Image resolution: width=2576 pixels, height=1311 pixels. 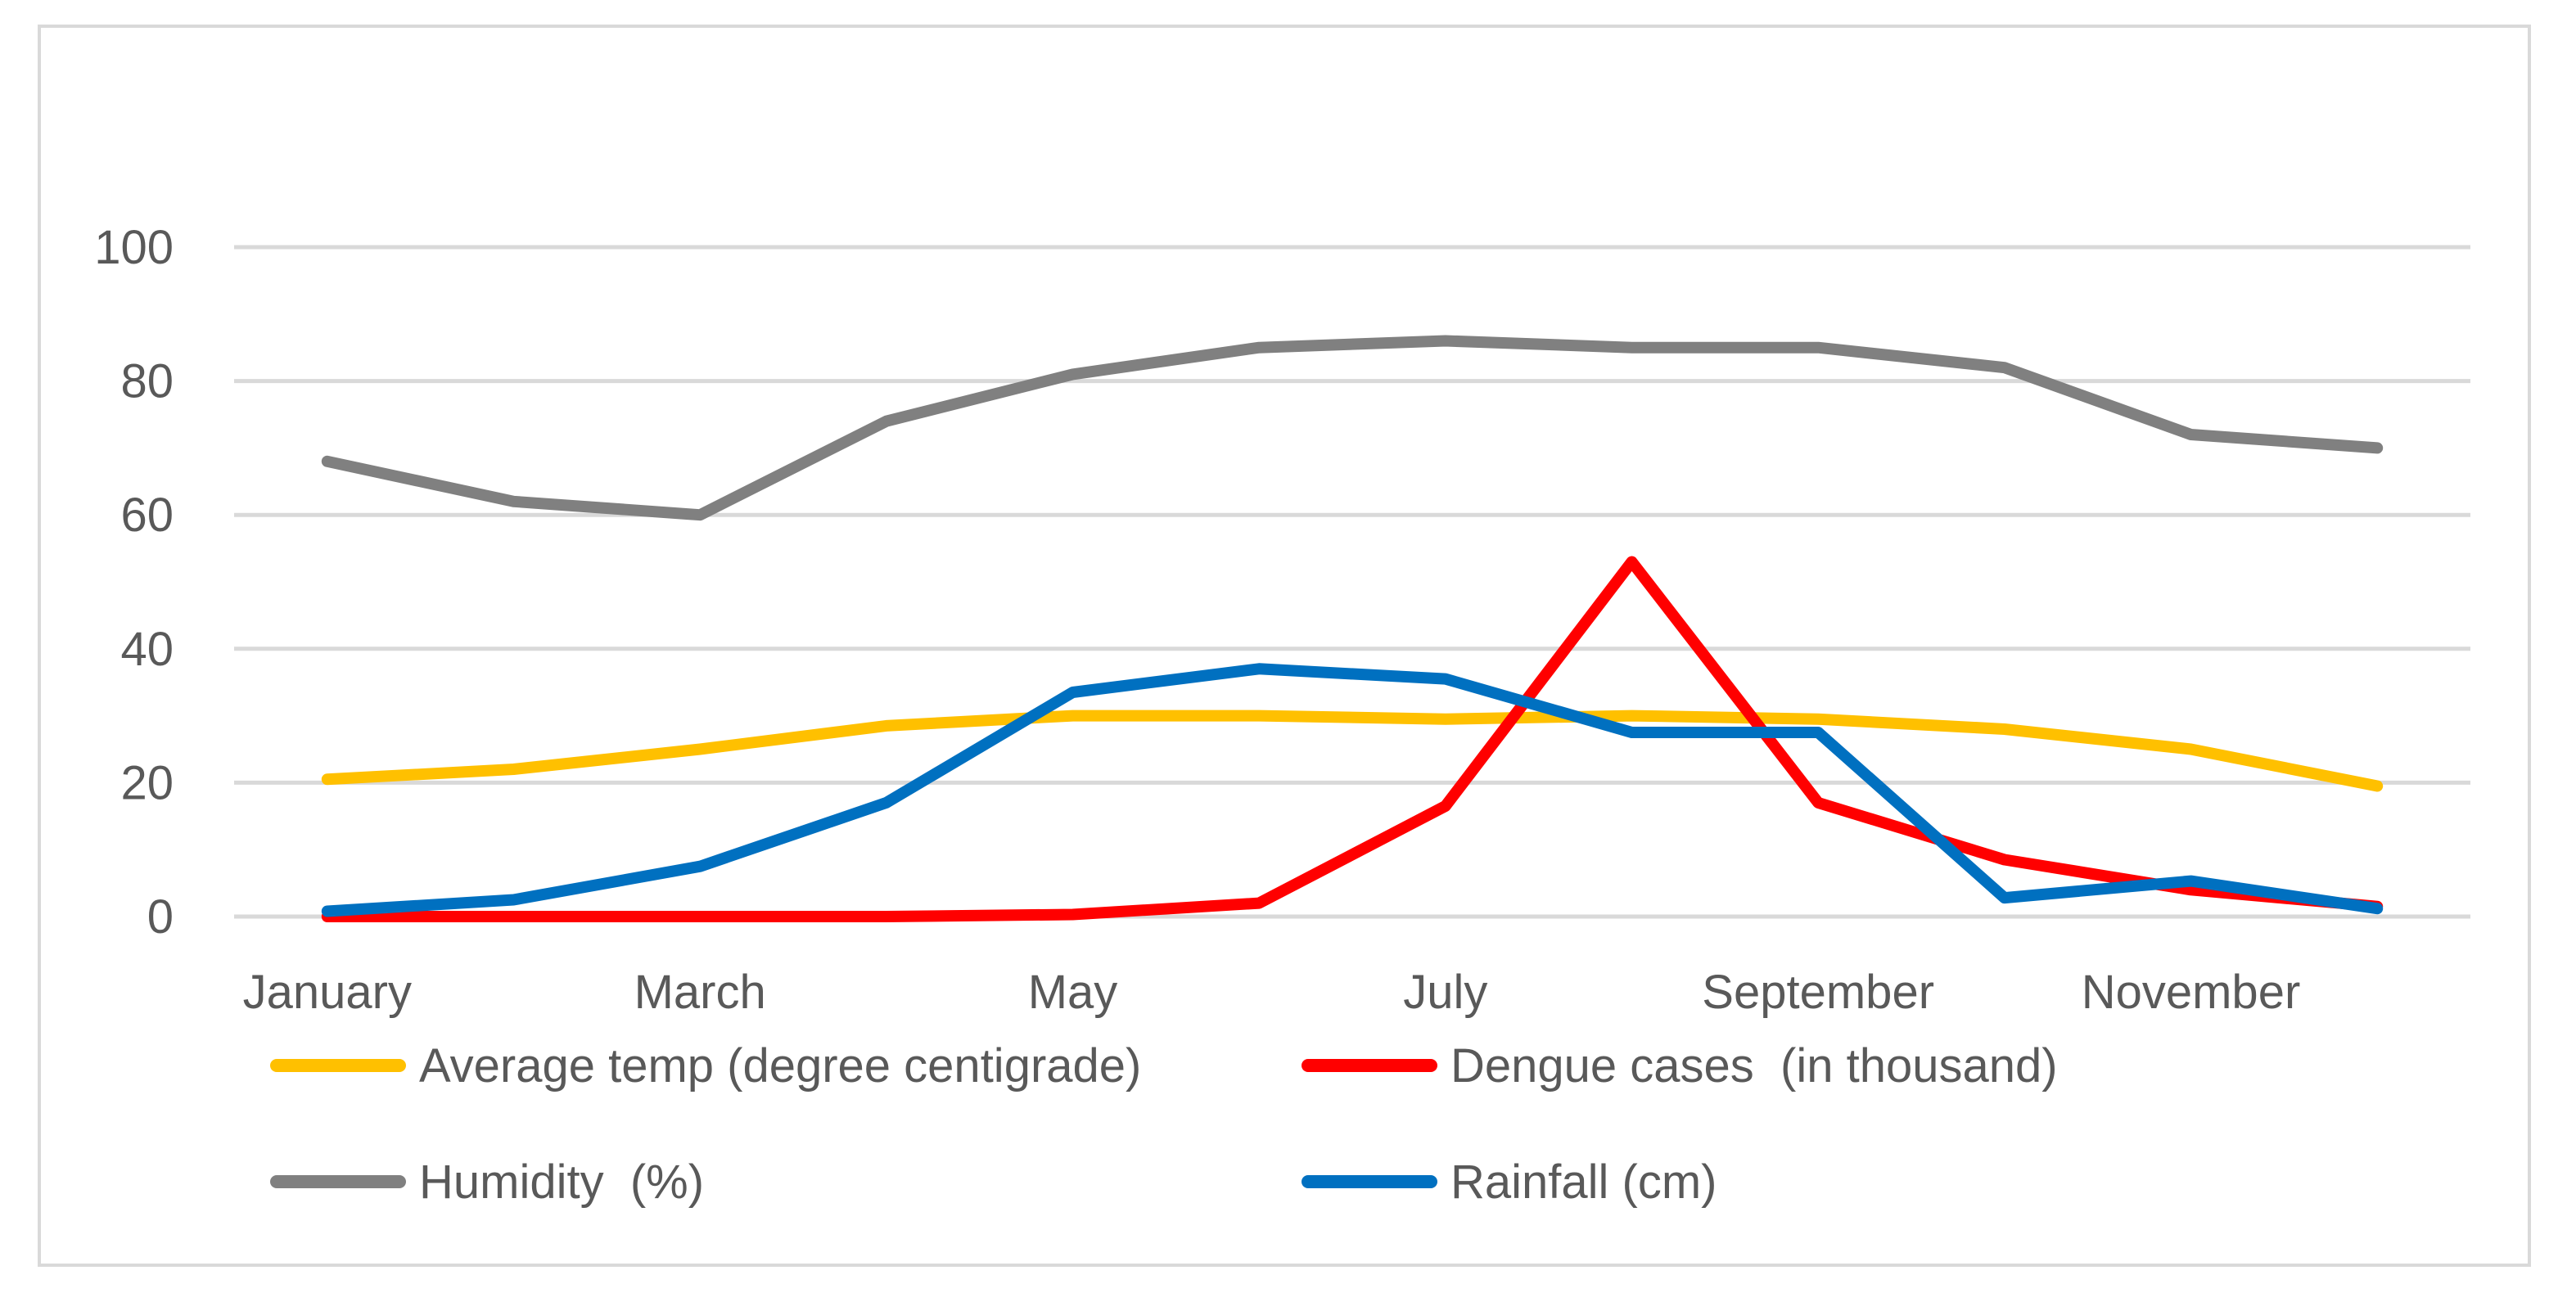 I want to click on x-tick-label-july: July, so click(x=1445, y=992).